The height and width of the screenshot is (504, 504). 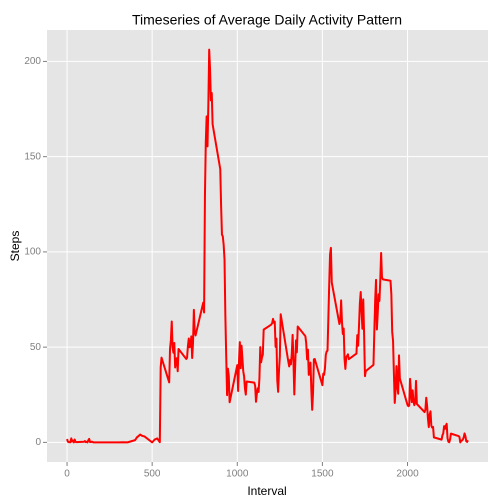 What do you see at coordinates (266, 491) in the screenshot?
I see `x-axis-label: Interval` at bounding box center [266, 491].